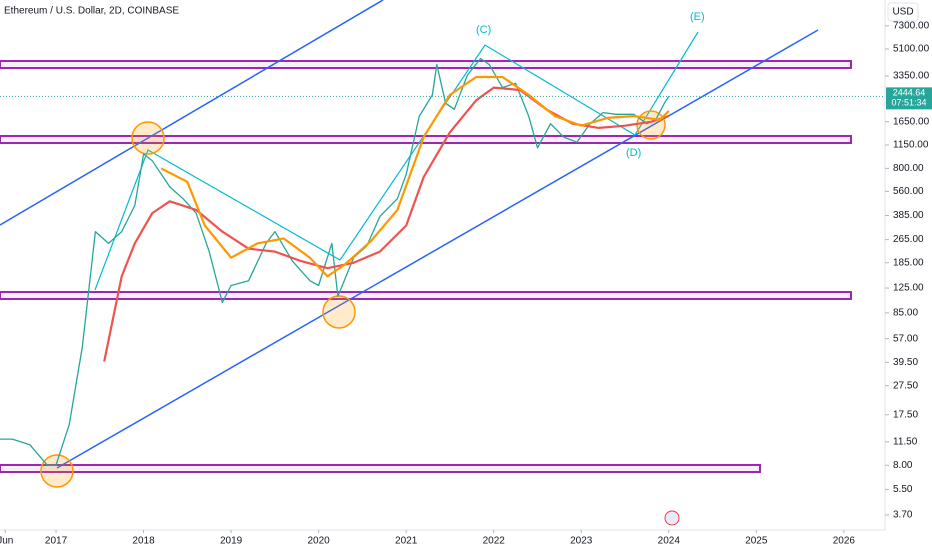 The height and width of the screenshot is (550, 932). I want to click on y-tick-label: 385.00, so click(908, 215).